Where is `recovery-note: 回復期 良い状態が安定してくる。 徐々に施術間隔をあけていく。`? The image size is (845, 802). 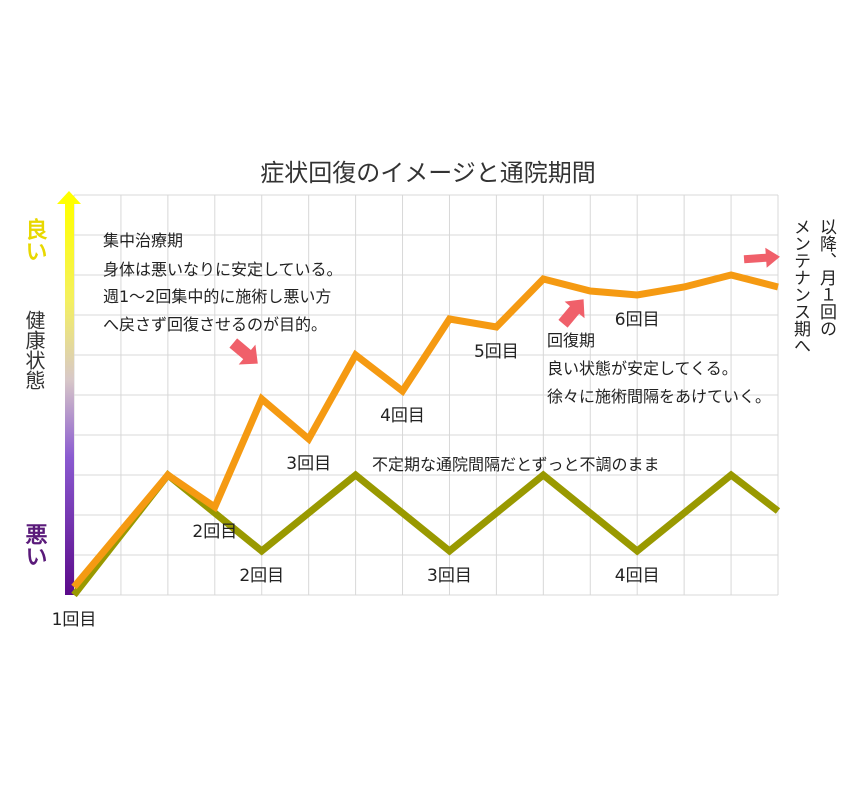
recovery-note: 回復期 良い状態が安定してくる。 徐々に施術間隔をあけていく。 is located at coordinates (659, 368).